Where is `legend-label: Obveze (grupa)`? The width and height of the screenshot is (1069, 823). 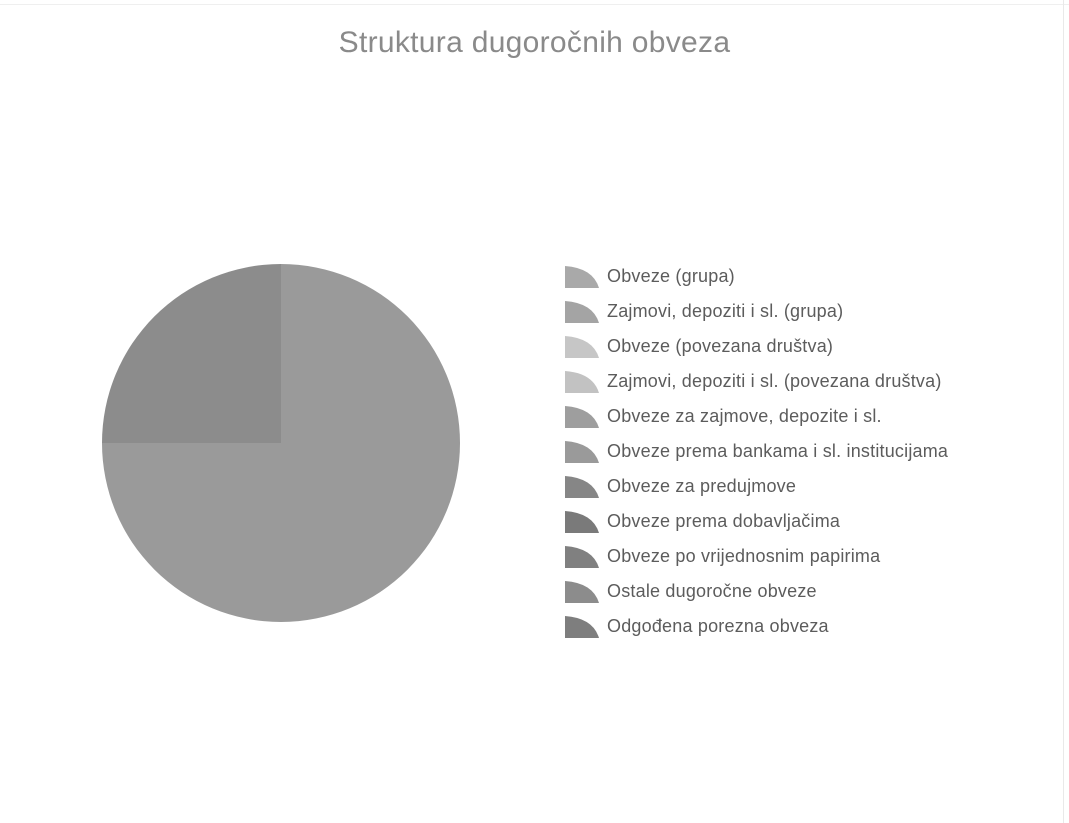 legend-label: Obveze (grupa) is located at coordinates (671, 276).